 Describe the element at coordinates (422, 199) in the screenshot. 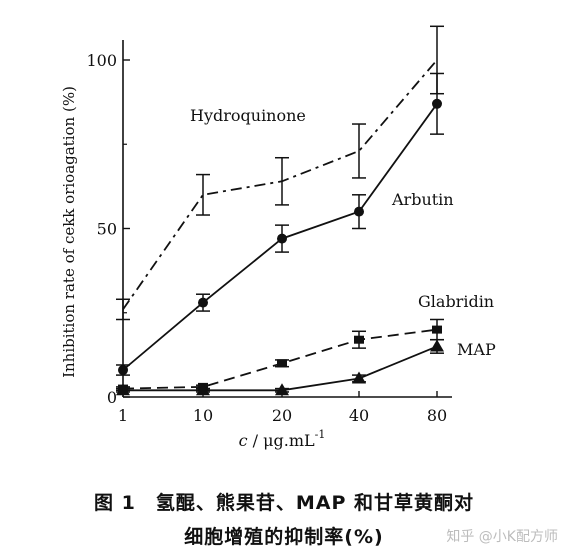

I see `series-label: Arbutin` at that location.